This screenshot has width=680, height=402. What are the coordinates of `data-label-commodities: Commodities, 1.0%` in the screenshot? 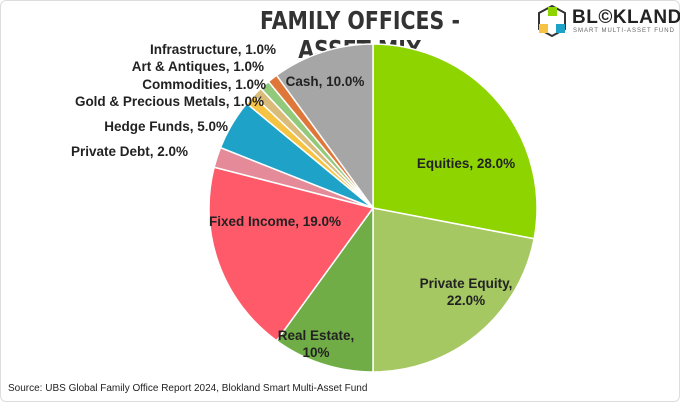 It's located at (204, 84).